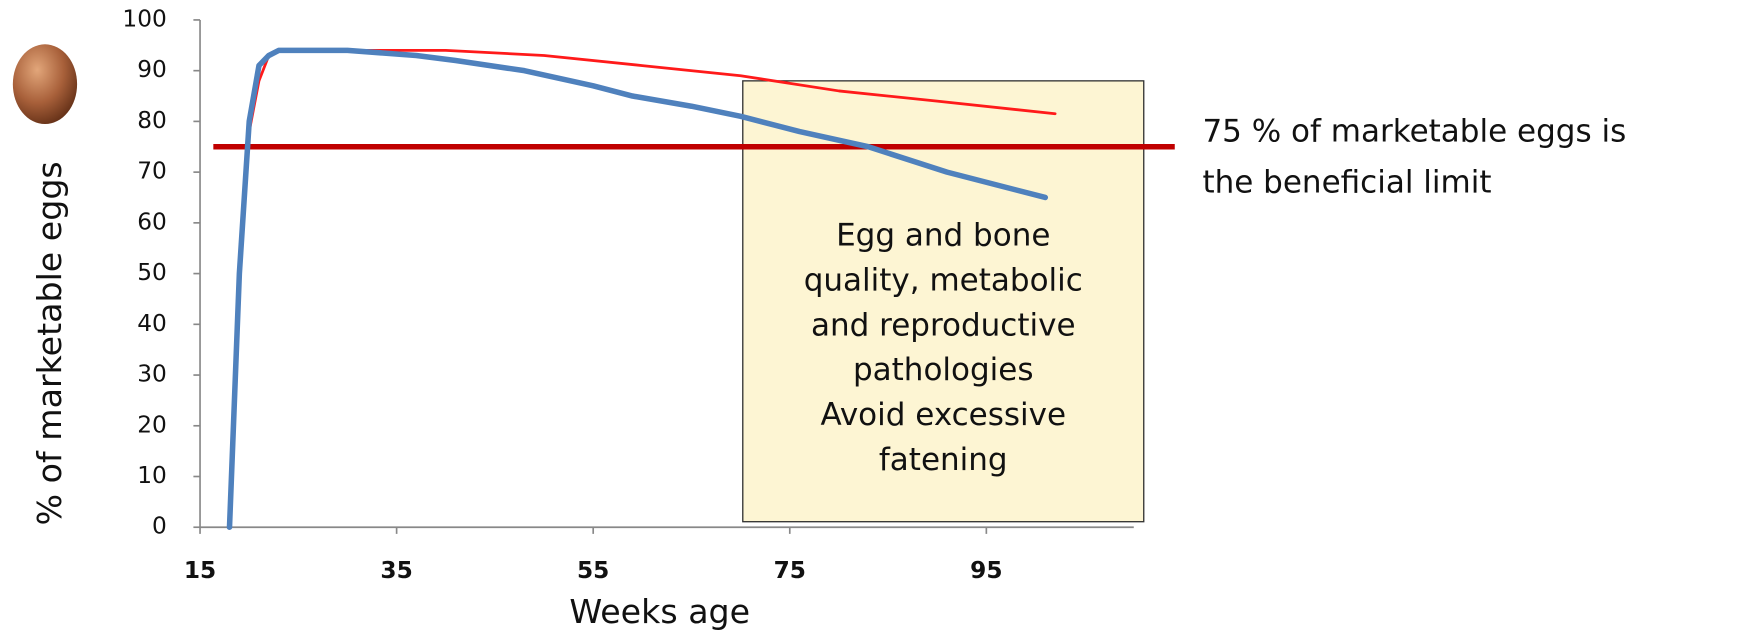 The image size is (1737, 638). What do you see at coordinates (593, 570) in the screenshot?
I see `x-tick-label: 55` at bounding box center [593, 570].